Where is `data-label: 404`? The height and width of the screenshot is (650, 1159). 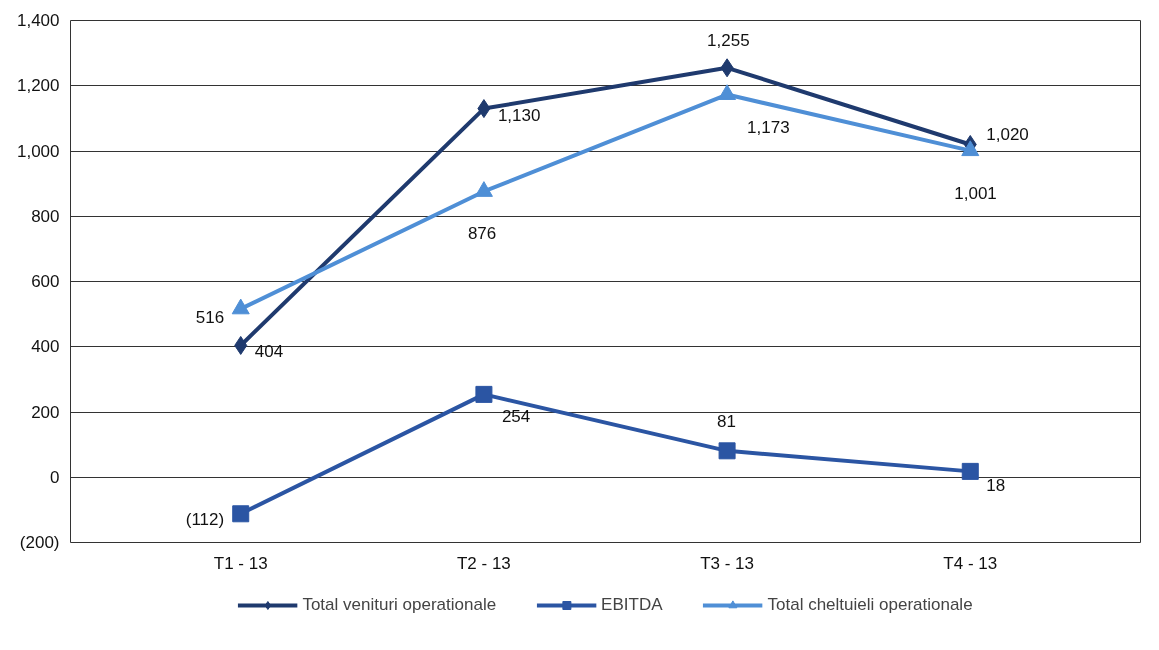 data-label: 404 is located at coordinates (269, 352).